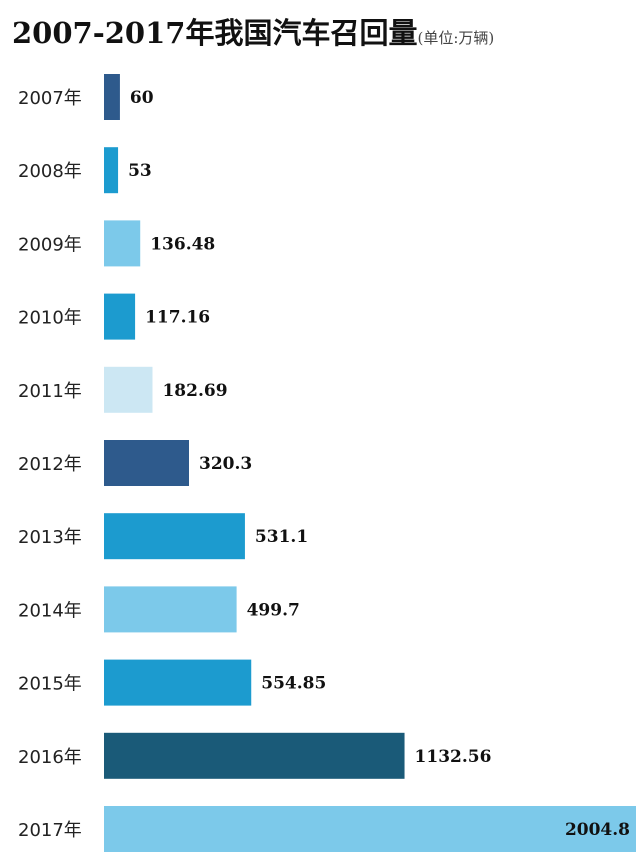 Image resolution: width=640 pixels, height=853 pixels. What do you see at coordinates (273, 610) in the screenshot?
I see `data-label: 499.7` at bounding box center [273, 610].